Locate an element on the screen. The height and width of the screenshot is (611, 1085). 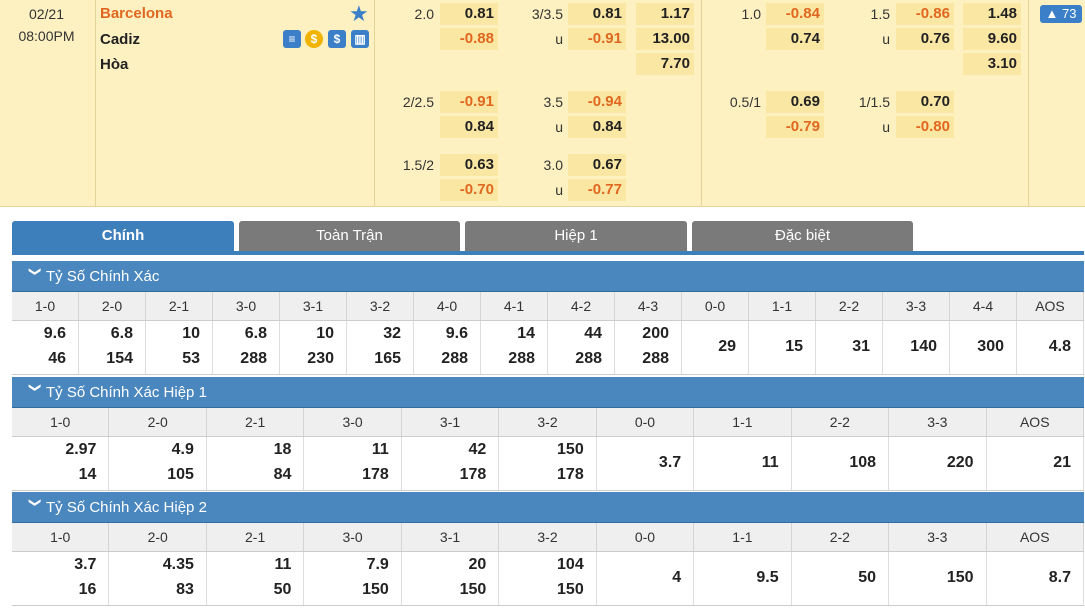
h1-ah-home-odds: -0.84 is located at coordinates (795, 14).